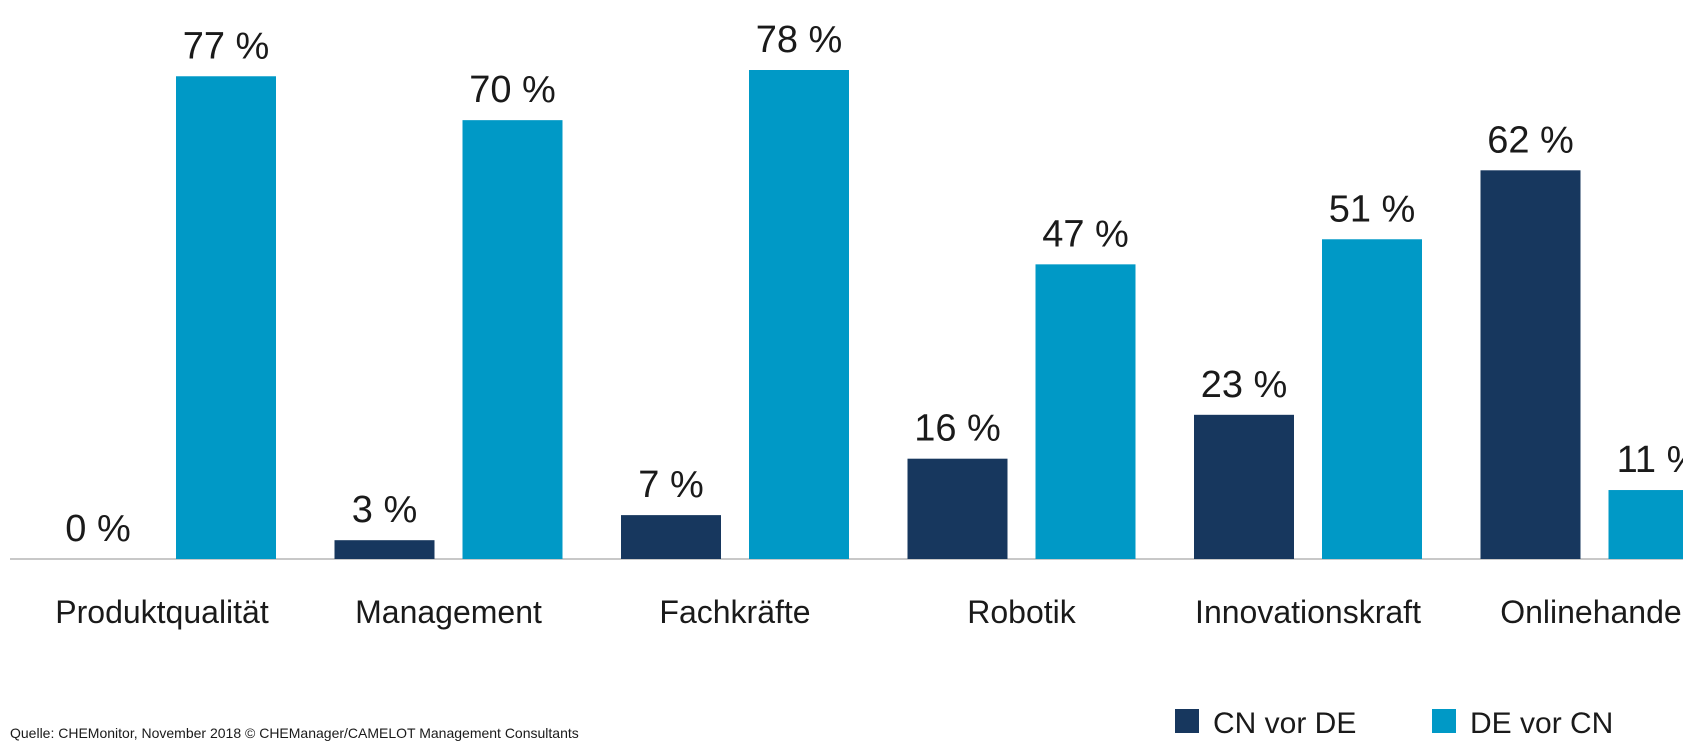  I want to click on value-label: 78 %, so click(799, 40).